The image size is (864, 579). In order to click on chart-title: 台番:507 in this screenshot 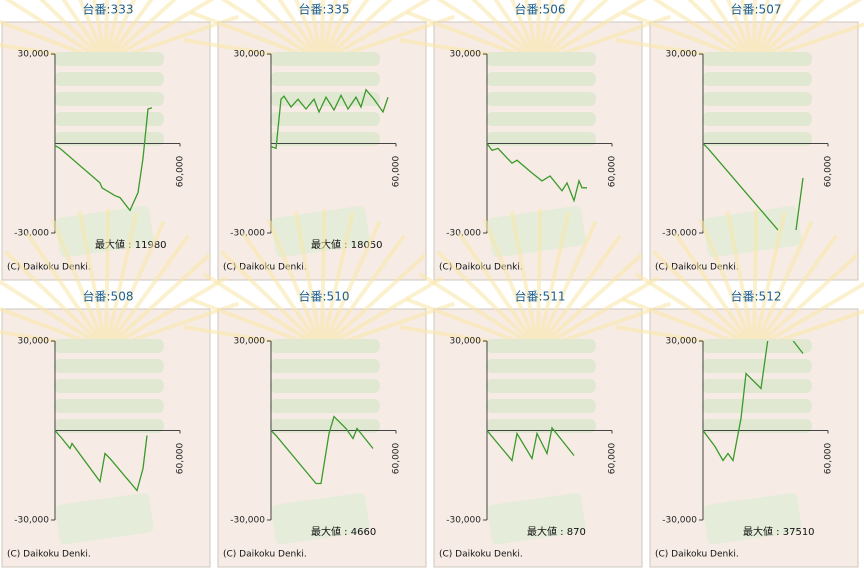, I will do `click(756, 9)`.